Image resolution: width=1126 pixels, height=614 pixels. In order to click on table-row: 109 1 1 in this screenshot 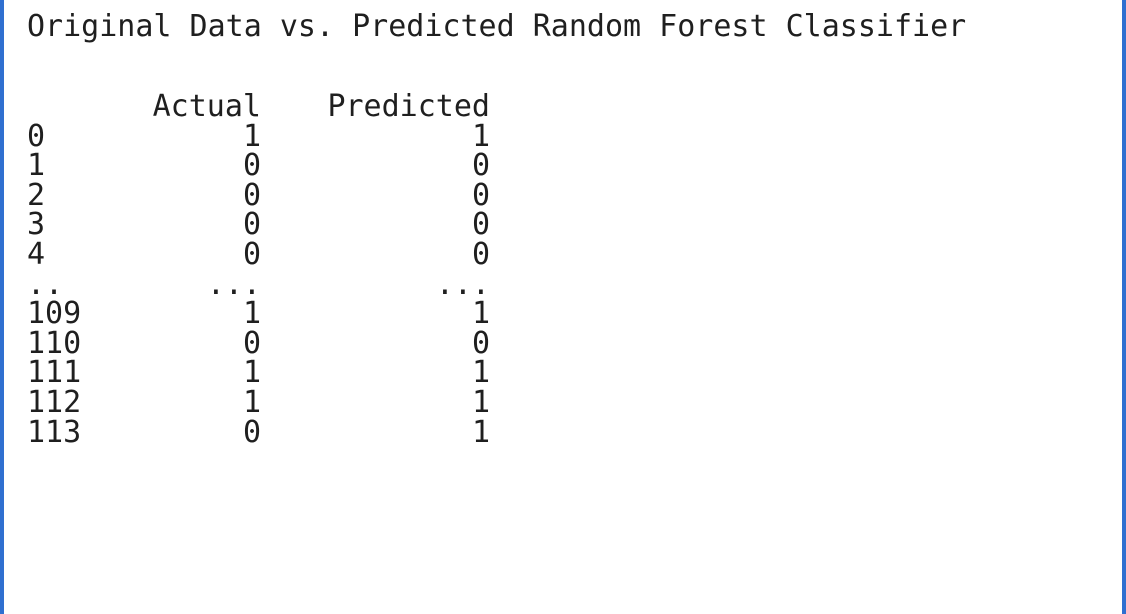, I will do `click(258, 314)`.